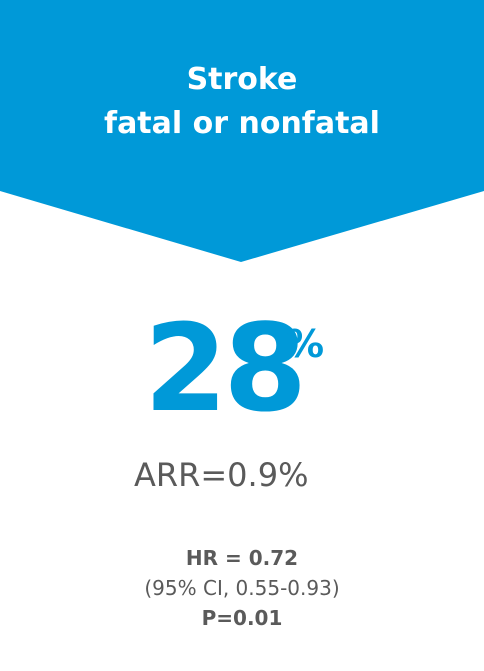 This screenshot has width=484, height=671. I want to click on banner-title: Stroke fatal or nonfatal, so click(242, 102).